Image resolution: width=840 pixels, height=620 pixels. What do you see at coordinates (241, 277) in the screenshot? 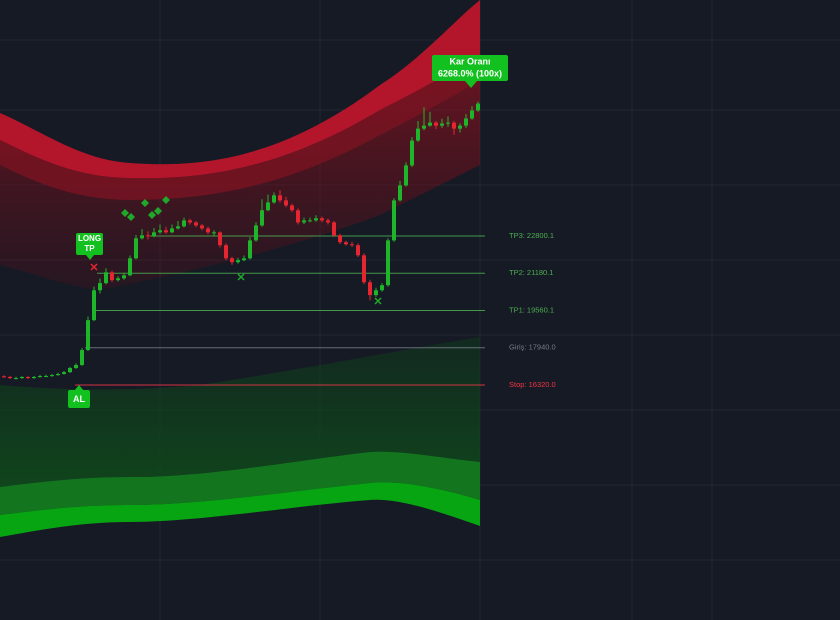
I see `x-marker` at bounding box center [241, 277].